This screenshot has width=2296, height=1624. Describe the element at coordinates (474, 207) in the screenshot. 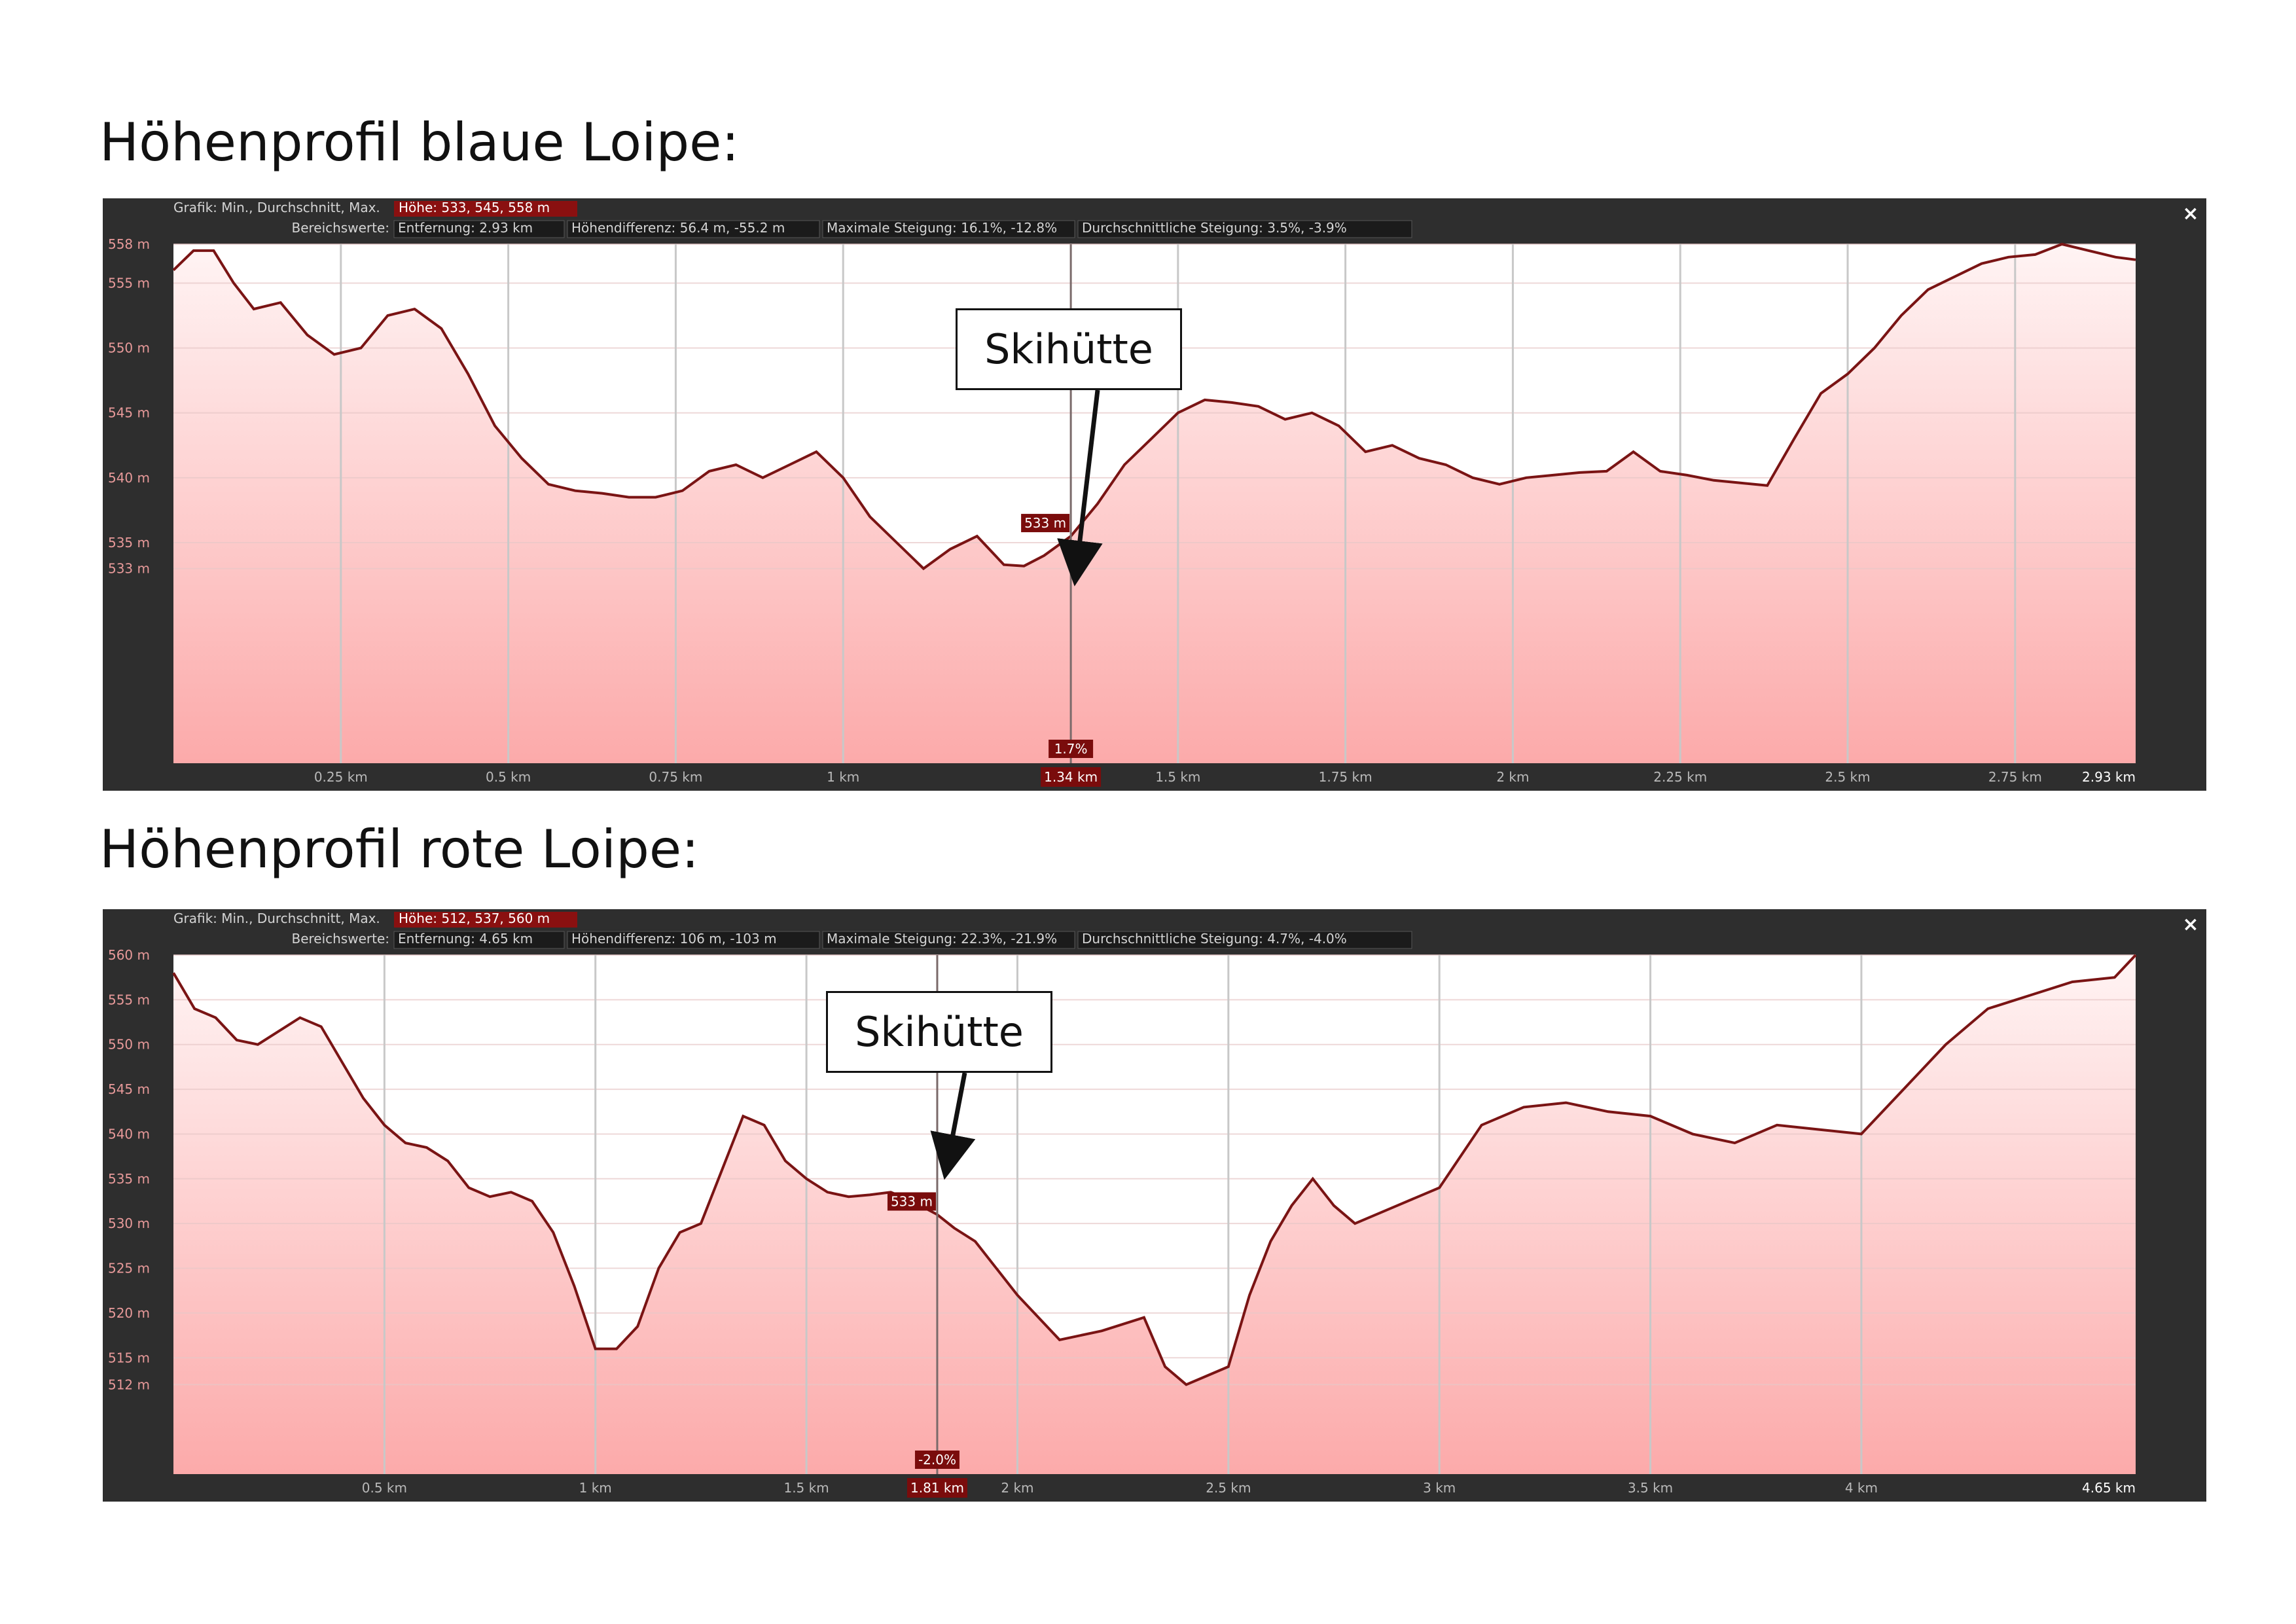

I see `header-height-values: Höhe: 533, 545, 558 m` at that location.